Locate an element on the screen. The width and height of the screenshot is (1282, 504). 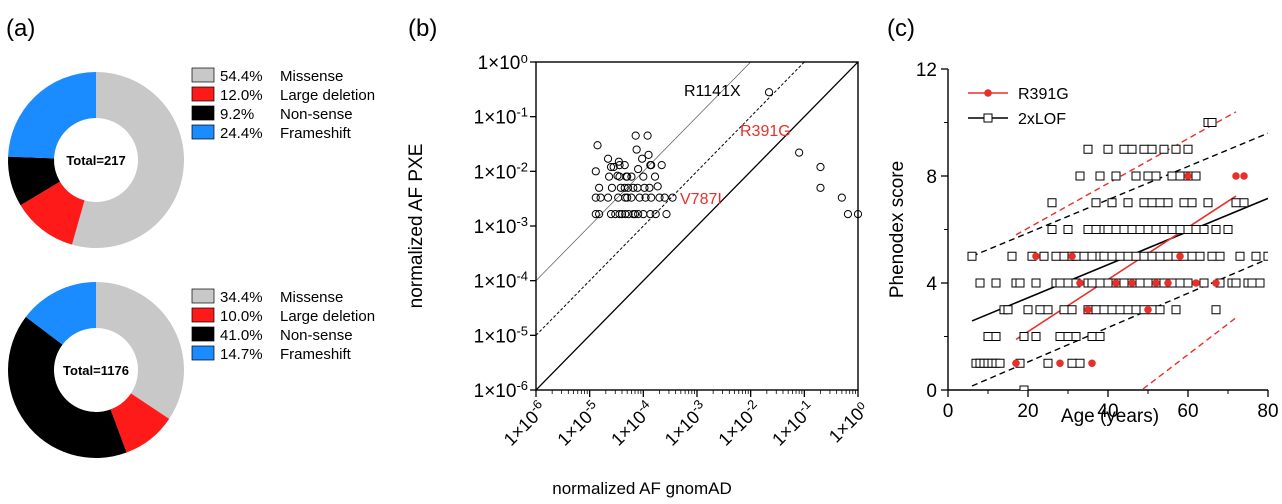
plot-area is located at coordinates (1117, 250).